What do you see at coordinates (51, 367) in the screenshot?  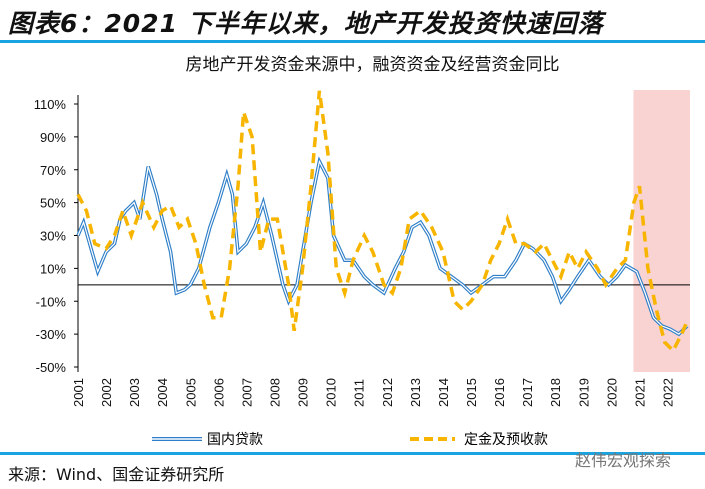 I see `y-tick-label: -50%` at bounding box center [51, 367].